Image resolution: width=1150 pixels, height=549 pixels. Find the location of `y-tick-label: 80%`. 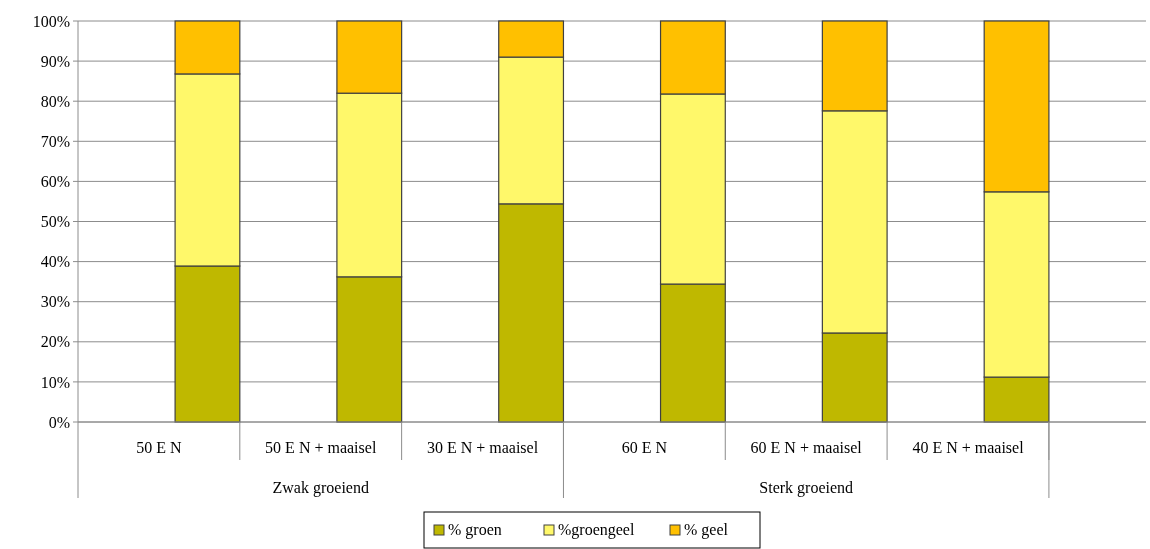

y-tick-label: 80% is located at coordinates (55, 101).